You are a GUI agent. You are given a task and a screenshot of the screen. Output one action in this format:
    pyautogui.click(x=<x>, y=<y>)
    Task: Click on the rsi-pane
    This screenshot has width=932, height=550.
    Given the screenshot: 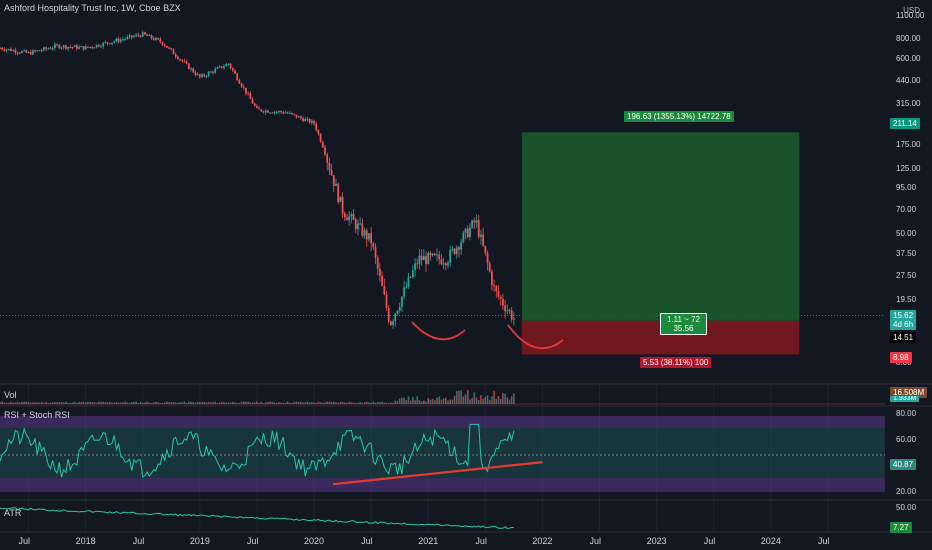 What is the action you would take?
    pyautogui.click(x=271, y=454)
    